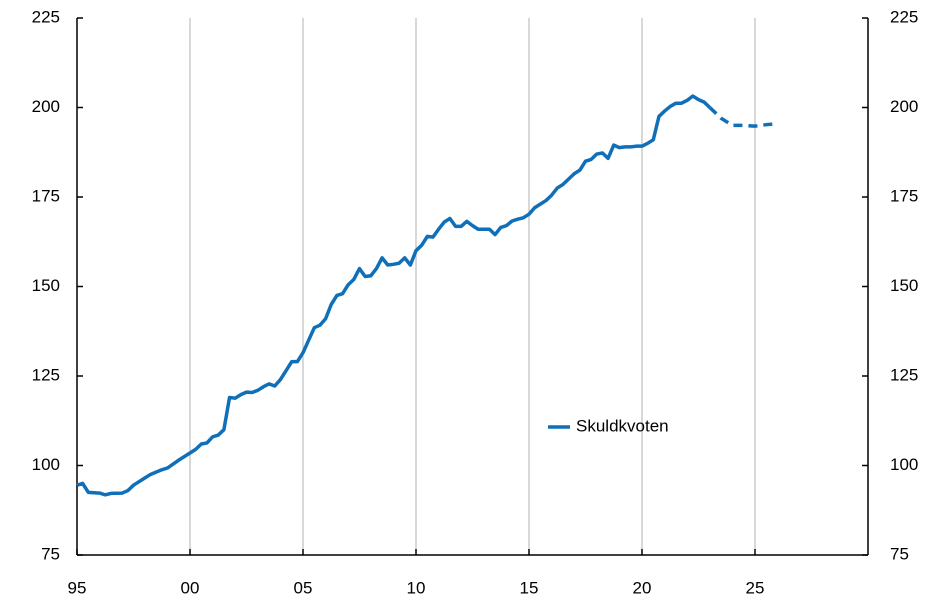 This screenshot has height=600, width=937. What do you see at coordinates (642, 587) in the screenshot?
I see `x-tick-label: 20` at bounding box center [642, 587].